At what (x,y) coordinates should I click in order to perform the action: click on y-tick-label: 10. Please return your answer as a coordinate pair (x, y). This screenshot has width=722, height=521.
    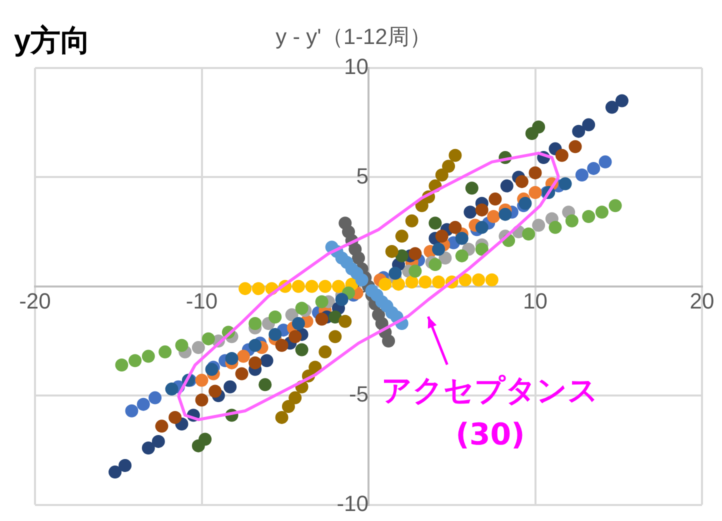
    Looking at the image, I should click on (356, 67).